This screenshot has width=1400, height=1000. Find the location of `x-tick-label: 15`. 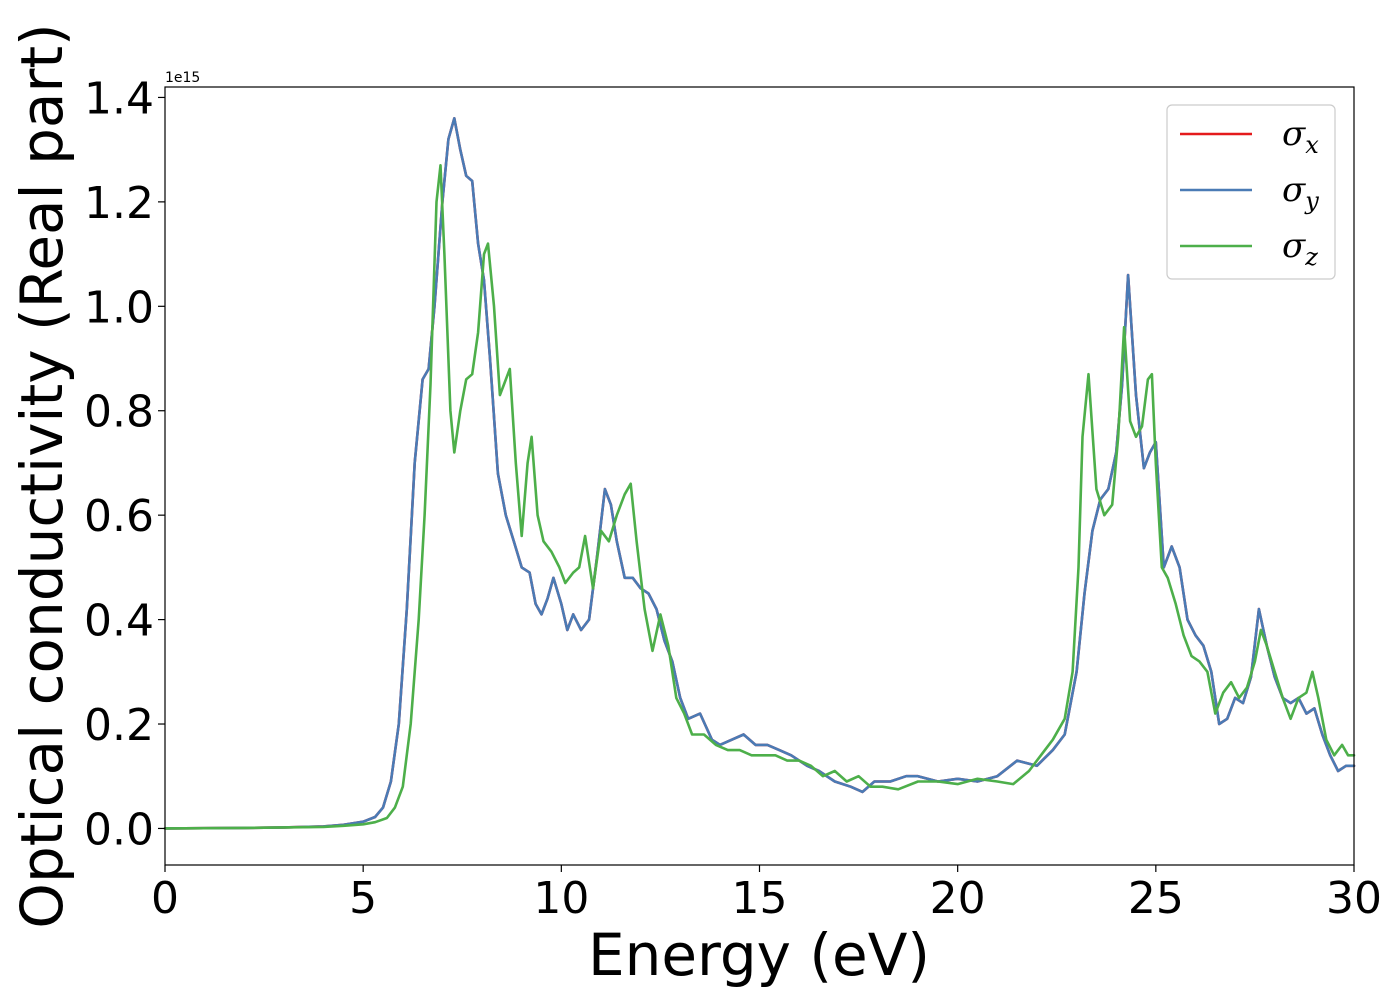

x-tick-label: 15 is located at coordinates (760, 898).